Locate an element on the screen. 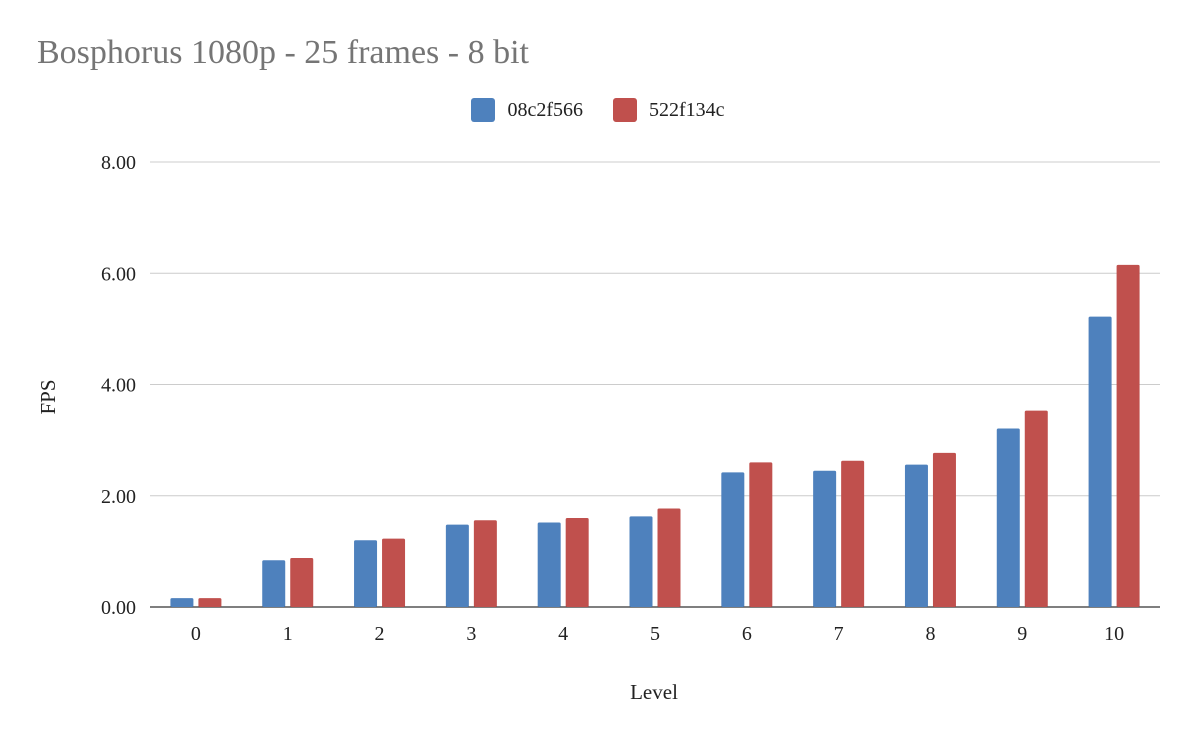 The width and height of the screenshot is (1196, 740). x-tick-label: 9 is located at coordinates (1022, 634).